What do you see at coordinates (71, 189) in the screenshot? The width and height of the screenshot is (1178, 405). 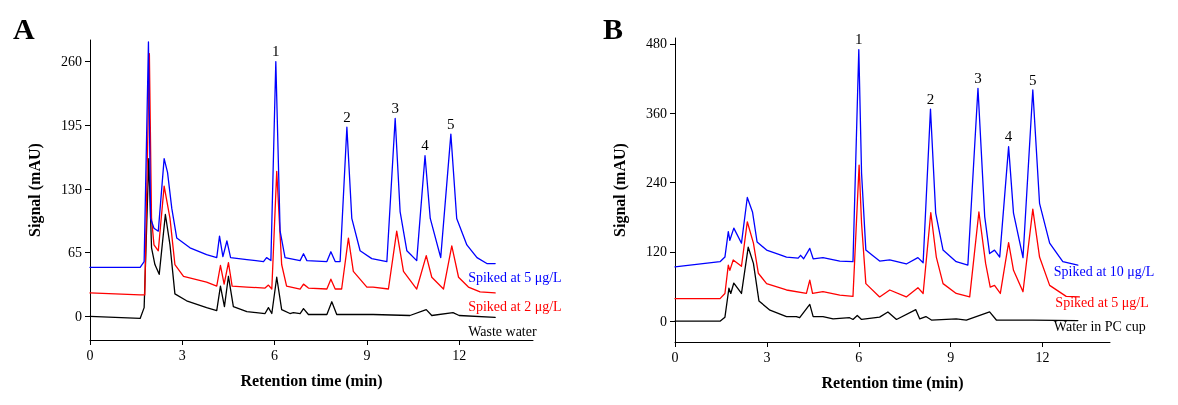 I see `y-tick-label: 130` at bounding box center [71, 189].